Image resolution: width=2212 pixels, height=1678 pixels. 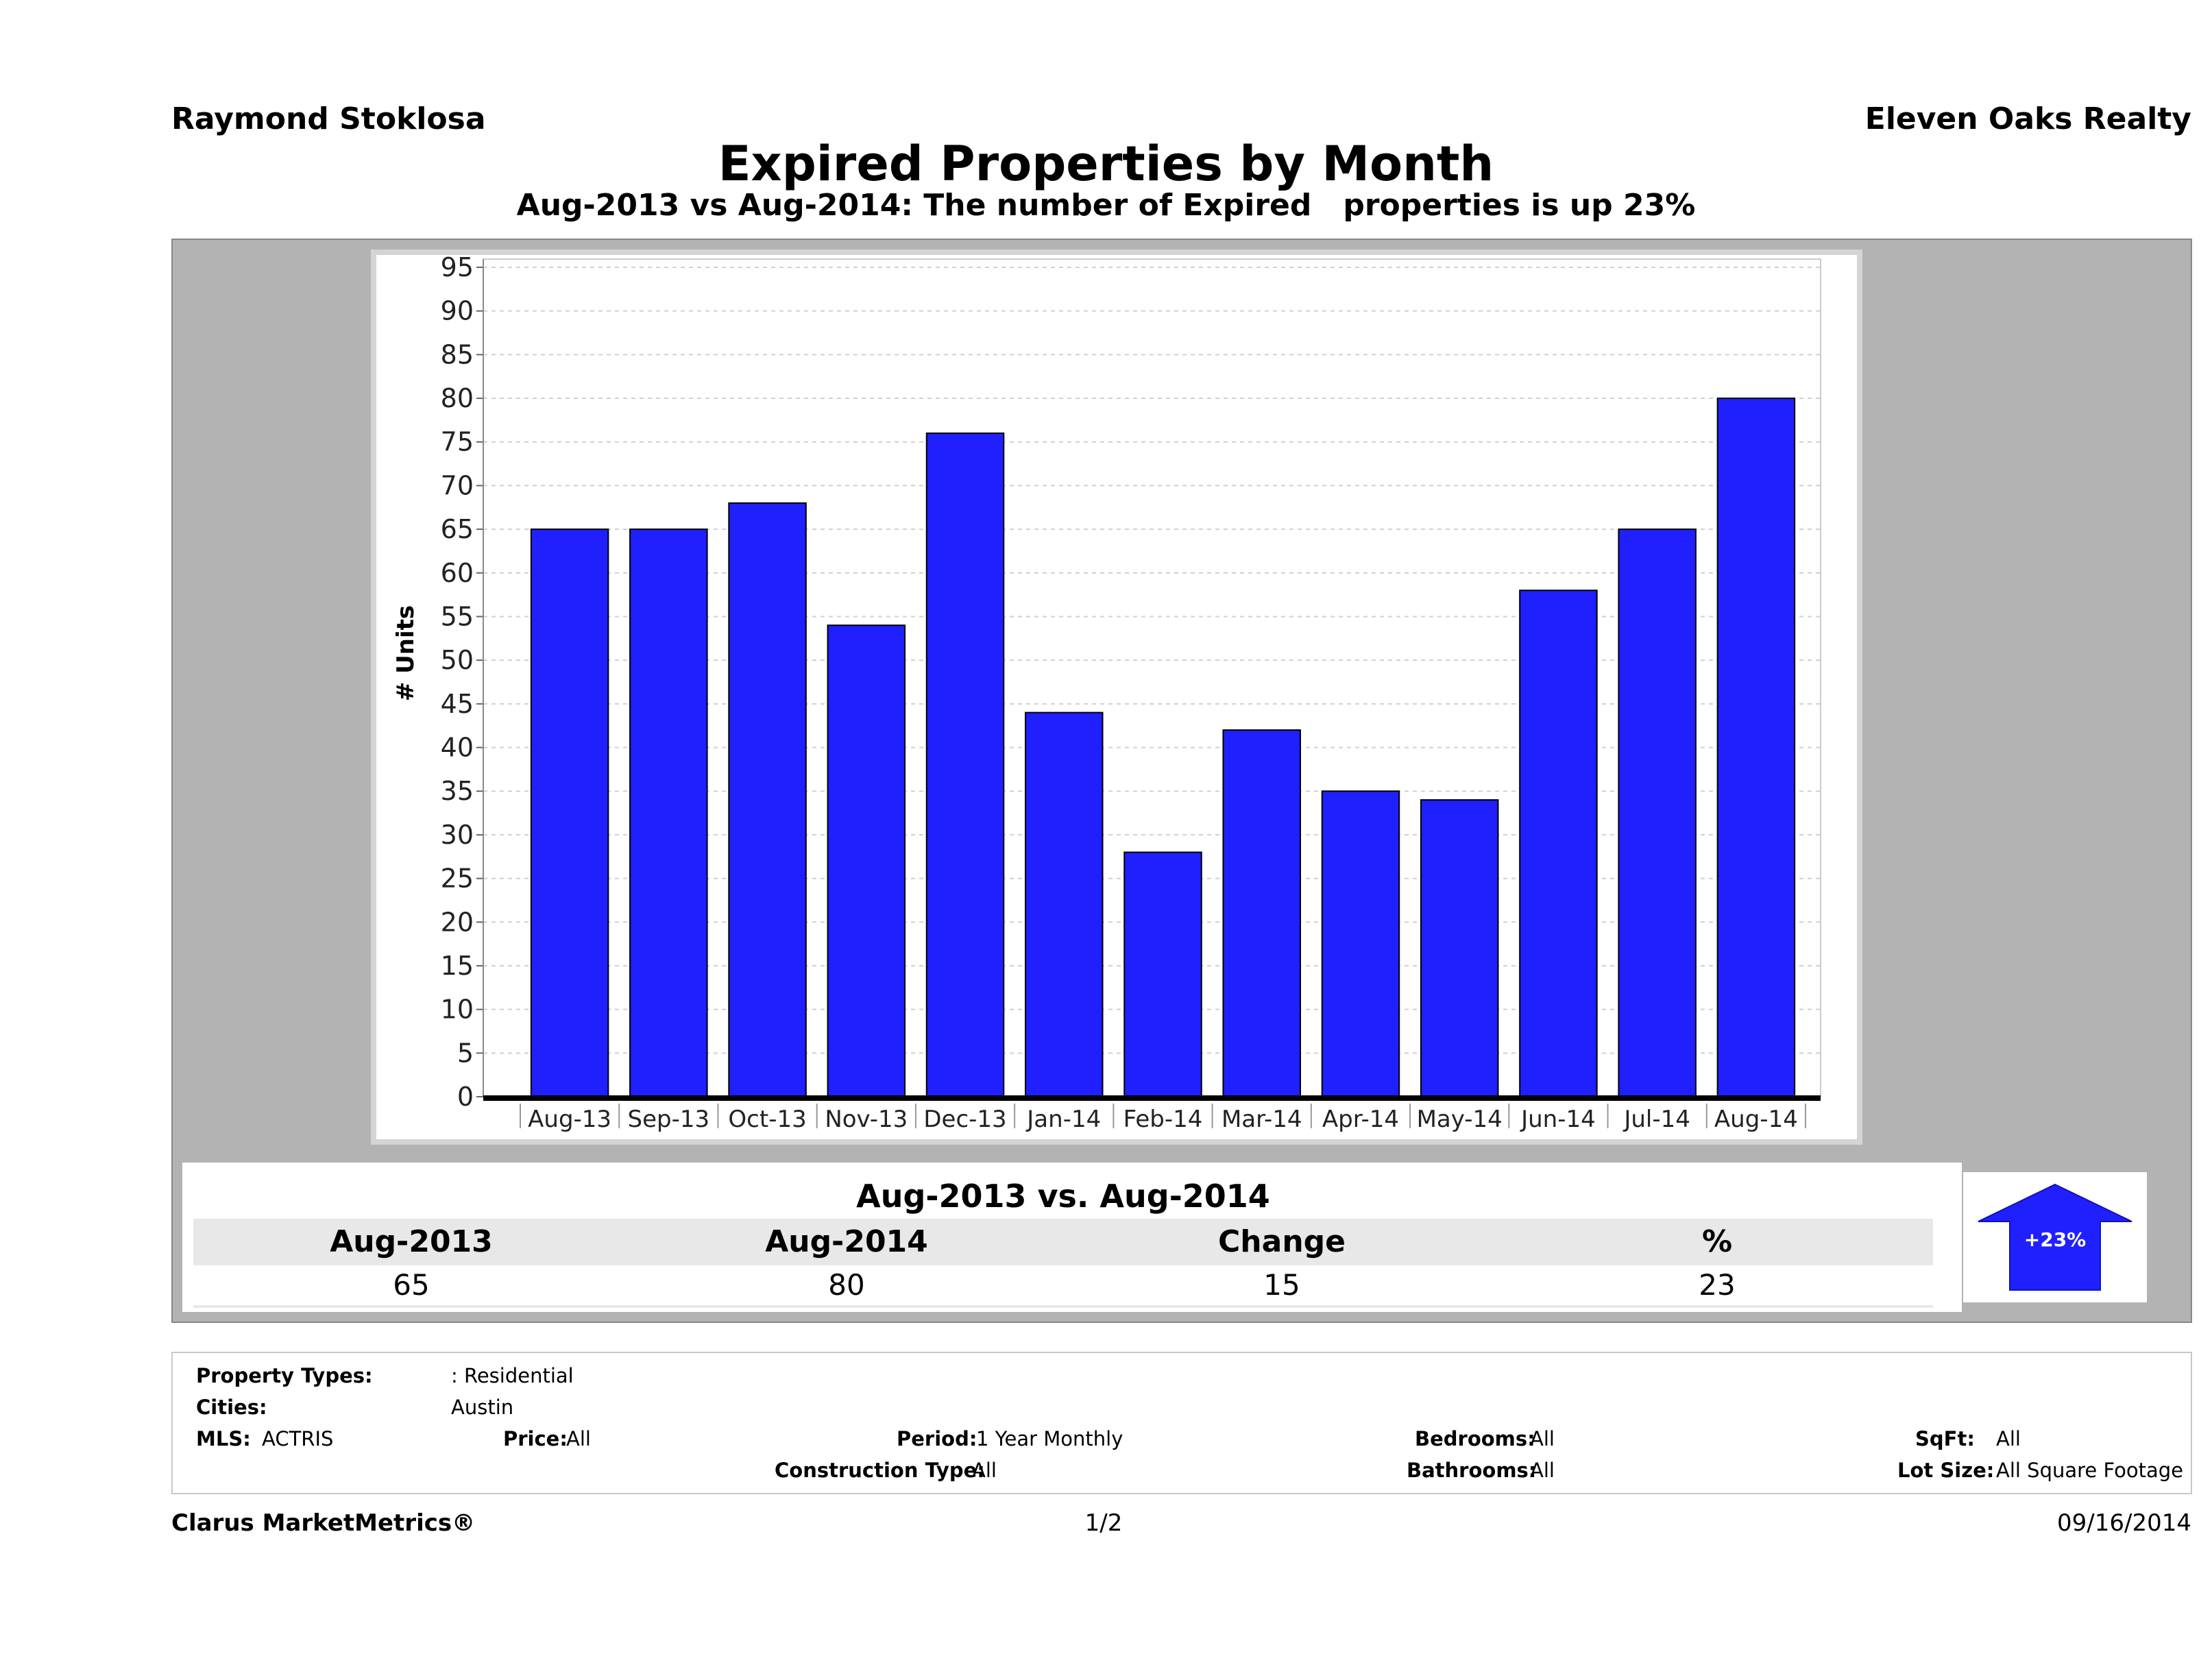 I want to click on y-tick-label: 95, so click(x=458, y=267).